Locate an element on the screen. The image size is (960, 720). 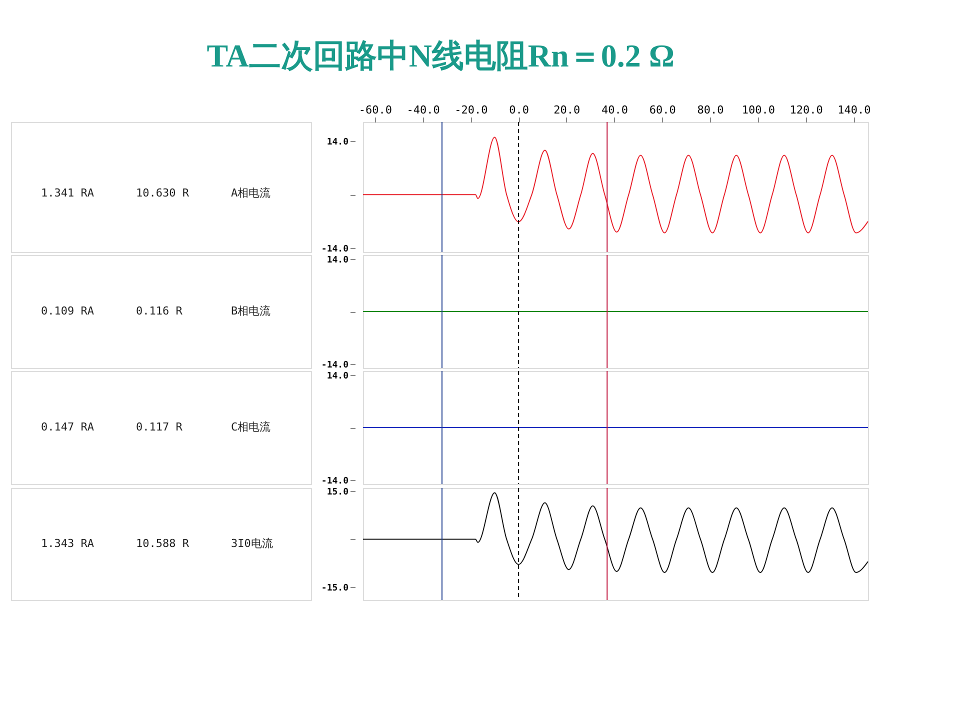
x-tick-label: 0.0 is located at coordinates (519, 110).